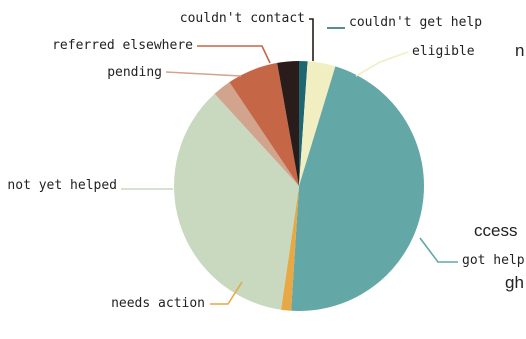  I want to click on pie-slice-pending, so click(256, 134).